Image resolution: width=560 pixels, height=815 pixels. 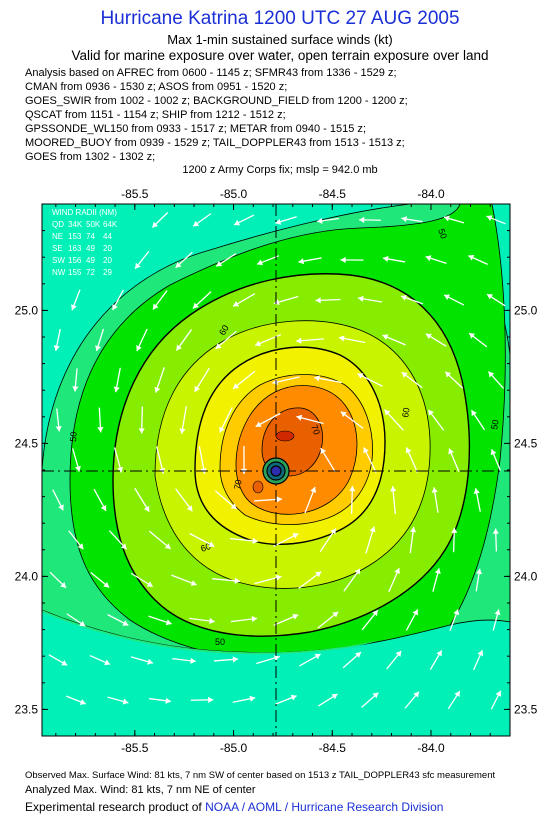 What do you see at coordinates (107, 260) in the screenshot?
I see `wind-radii-cell: 20` at bounding box center [107, 260].